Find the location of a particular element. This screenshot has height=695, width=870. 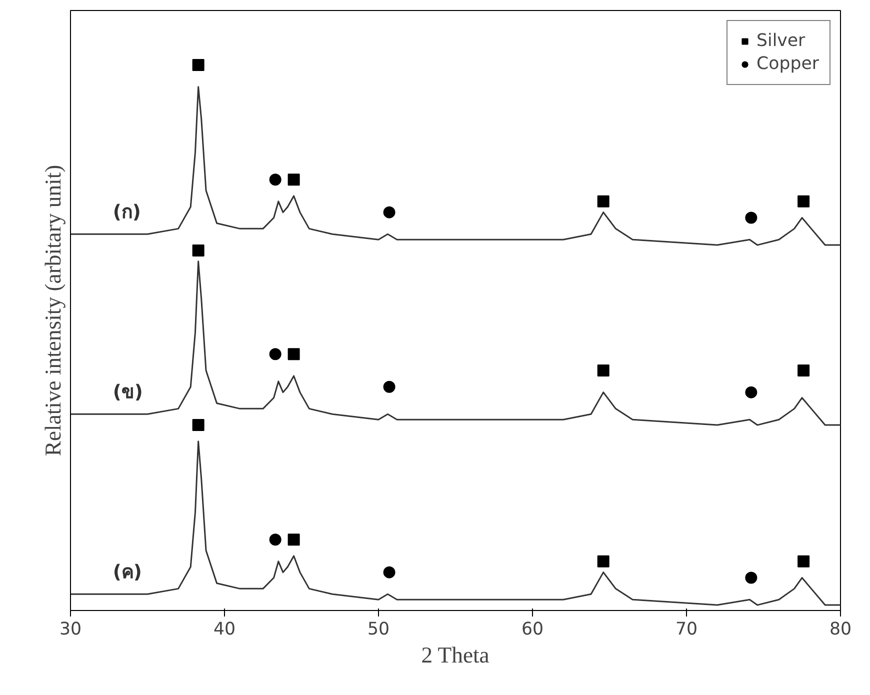

legend-label: Copper is located at coordinates (787, 64).